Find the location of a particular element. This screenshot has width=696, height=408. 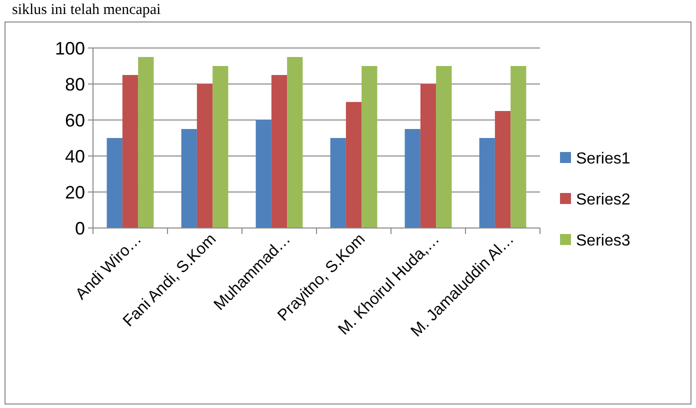

y-tick-label: 60 is located at coordinates (74, 120).